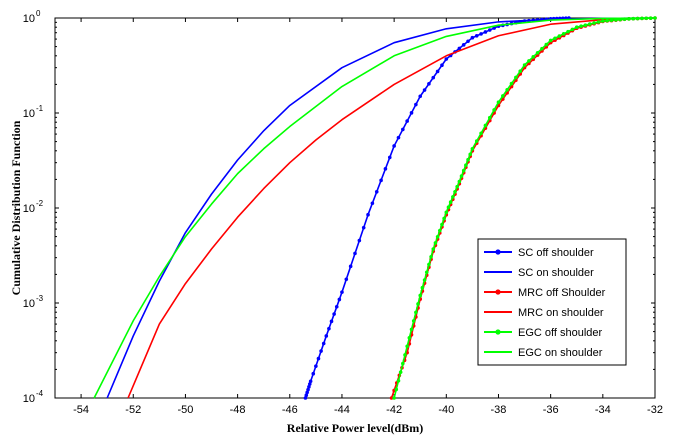 The image size is (673, 438). I want to click on legend-item: EGC off shoulder, so click(543, 333).